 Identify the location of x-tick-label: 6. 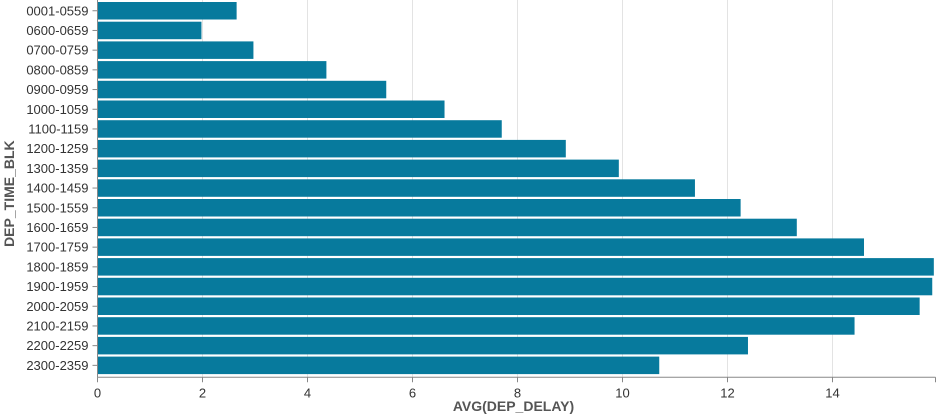
(412, 392).